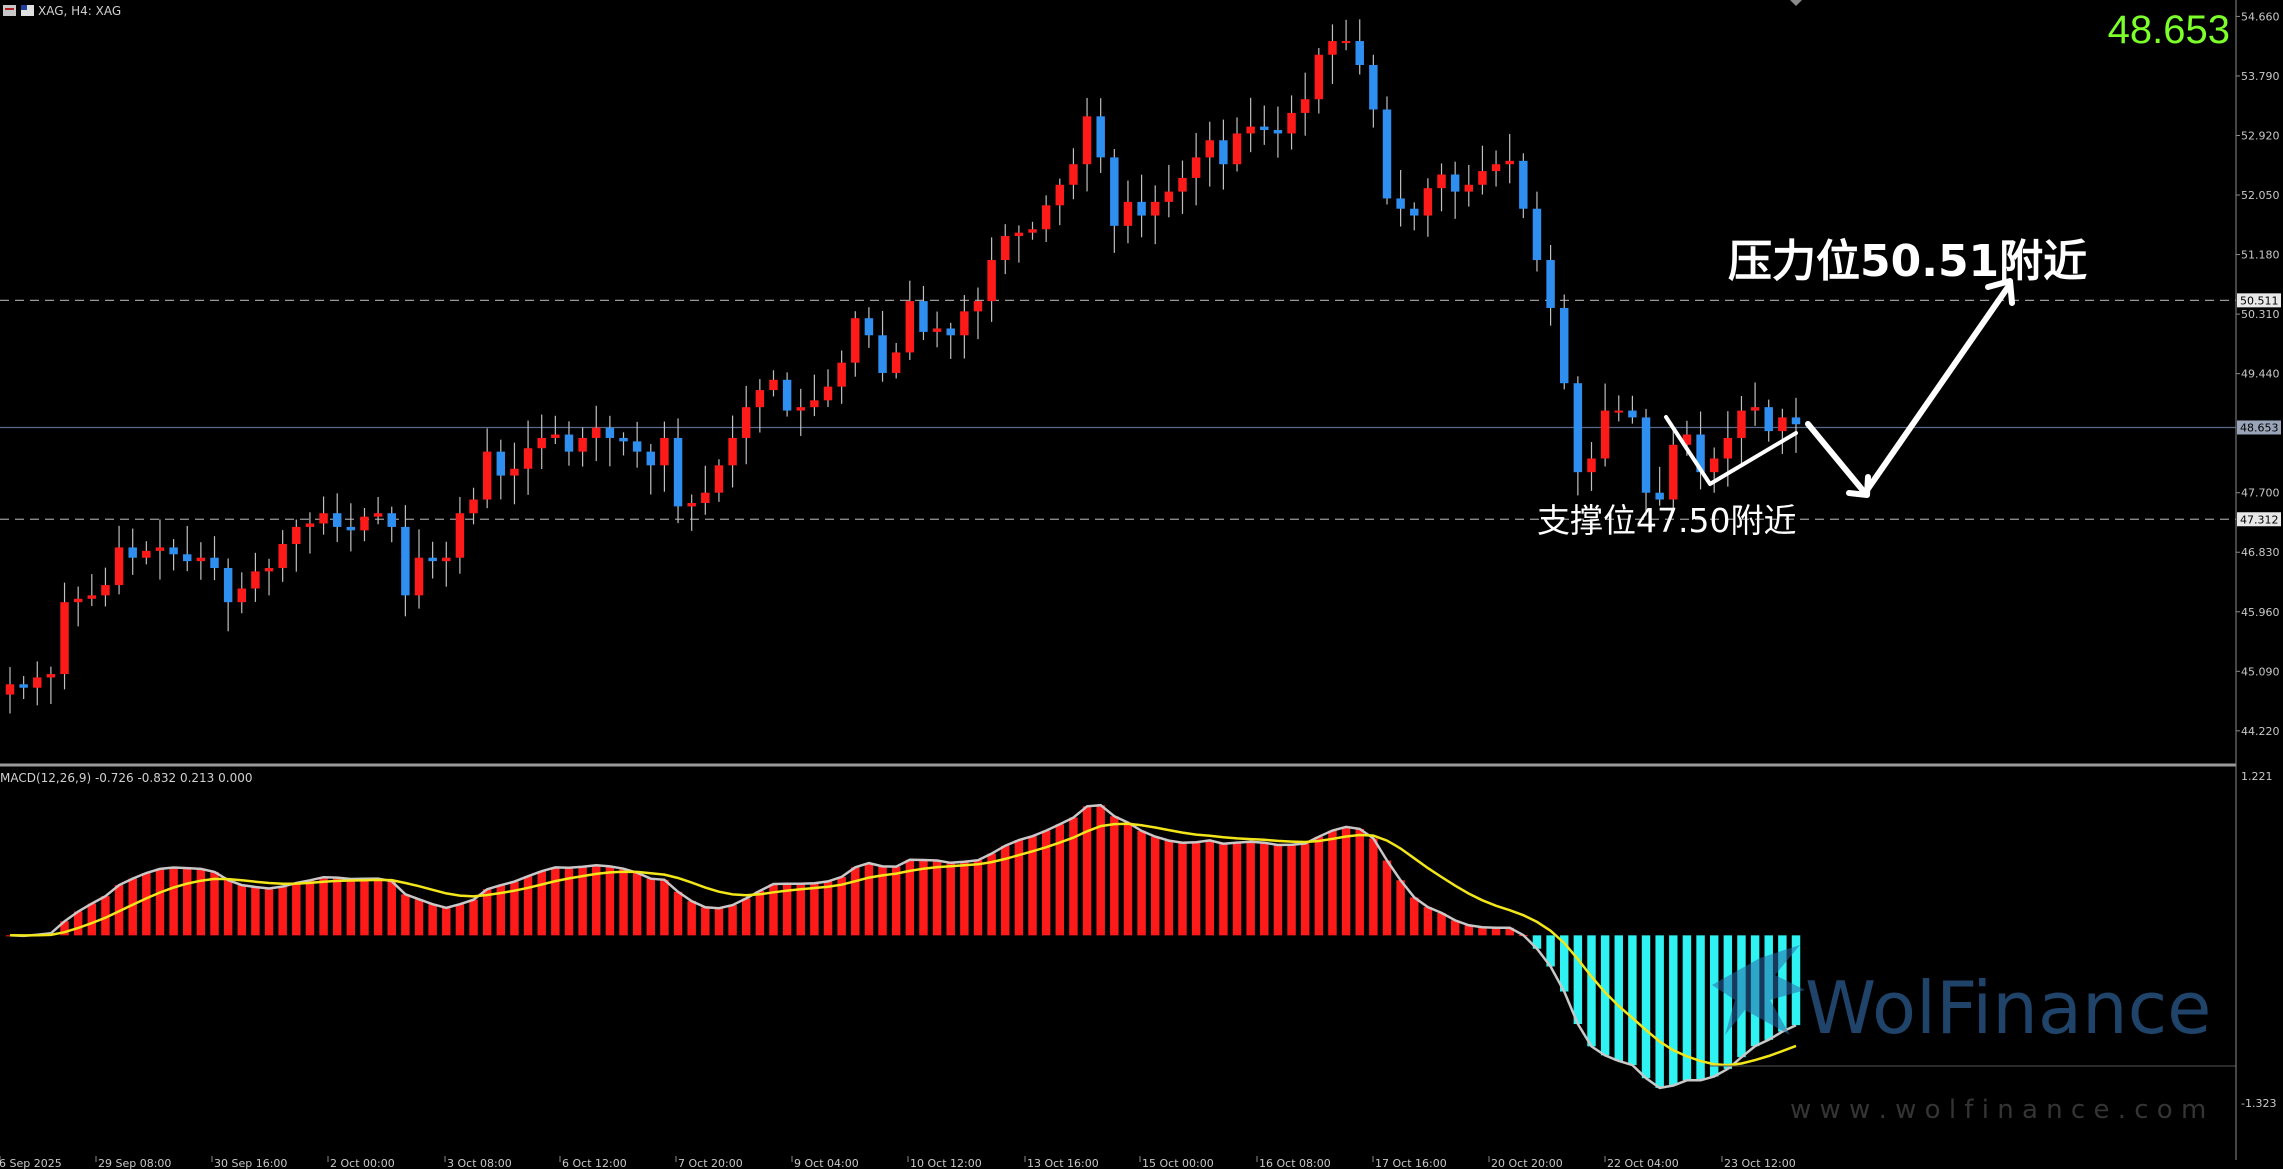 The width and height of the screenshot is (2283, 1169). I want to click on window-menu-icon, so click(9, 10).